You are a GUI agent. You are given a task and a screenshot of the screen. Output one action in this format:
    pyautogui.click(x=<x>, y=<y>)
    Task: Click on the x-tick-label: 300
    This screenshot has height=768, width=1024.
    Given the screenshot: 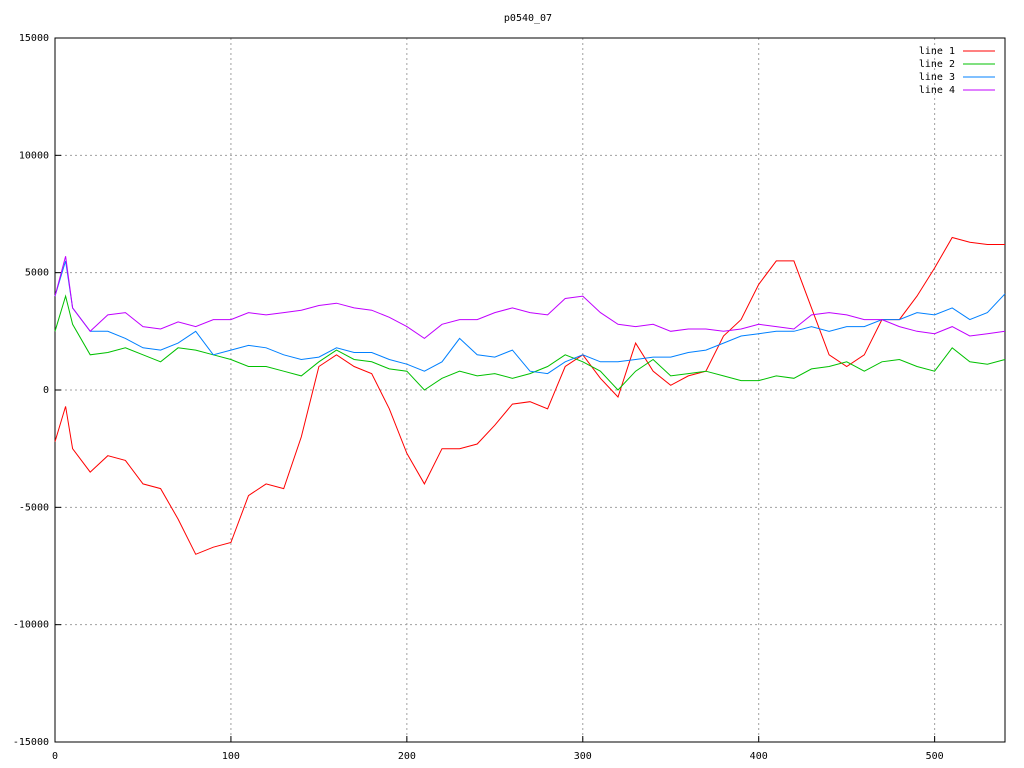 What is the action you would take?
    pyautogui.click(x=583, y=756)
    